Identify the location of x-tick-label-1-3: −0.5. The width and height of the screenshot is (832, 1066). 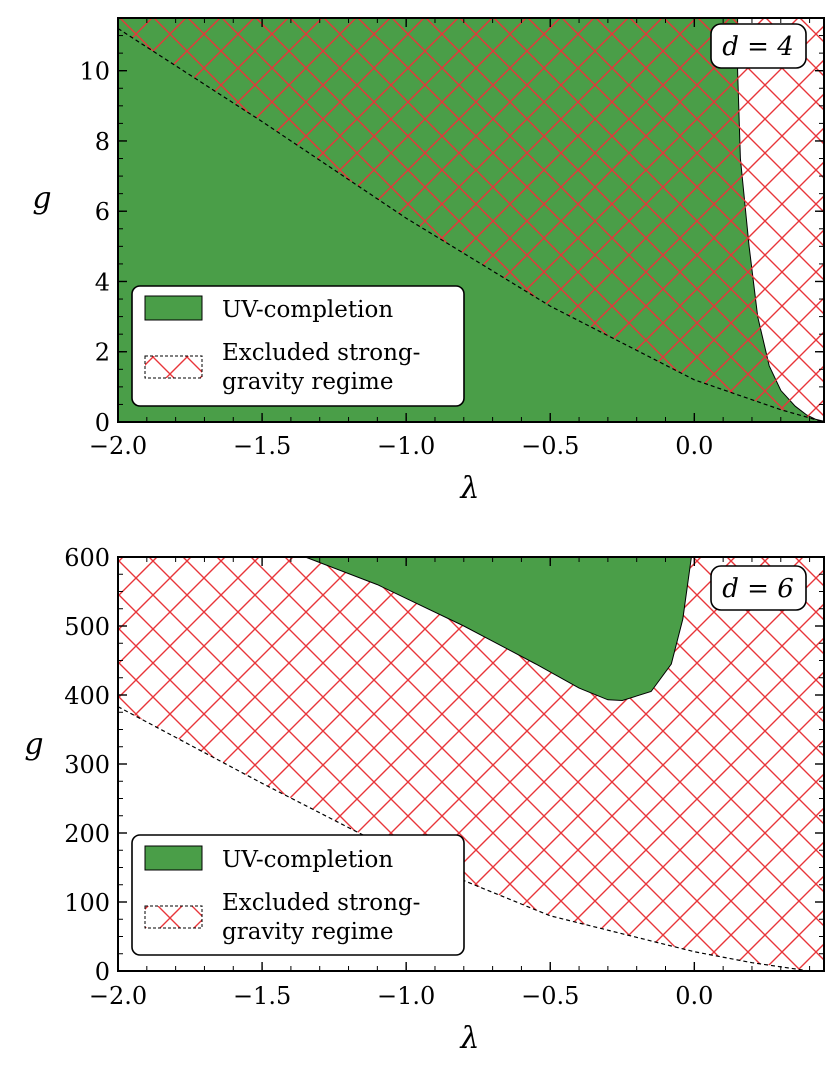
(550, 996).